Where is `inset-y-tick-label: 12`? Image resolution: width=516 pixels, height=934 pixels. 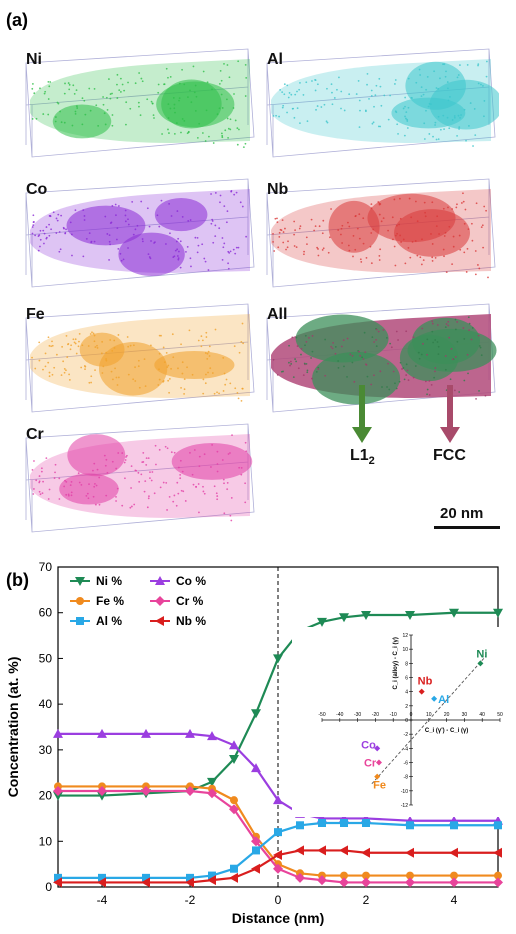 inset-y-tick-label: 12 is located at coordinates (405, 636).